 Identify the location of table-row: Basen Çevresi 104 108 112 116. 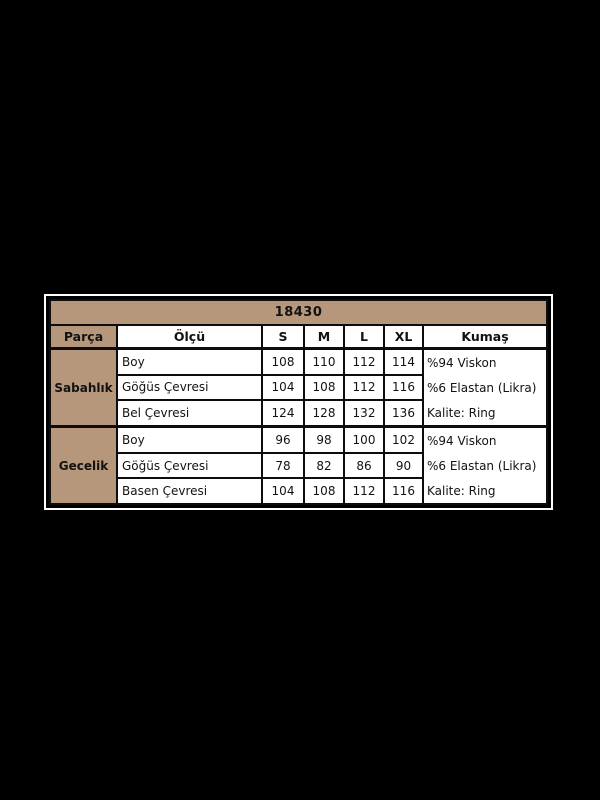
(298, 491).